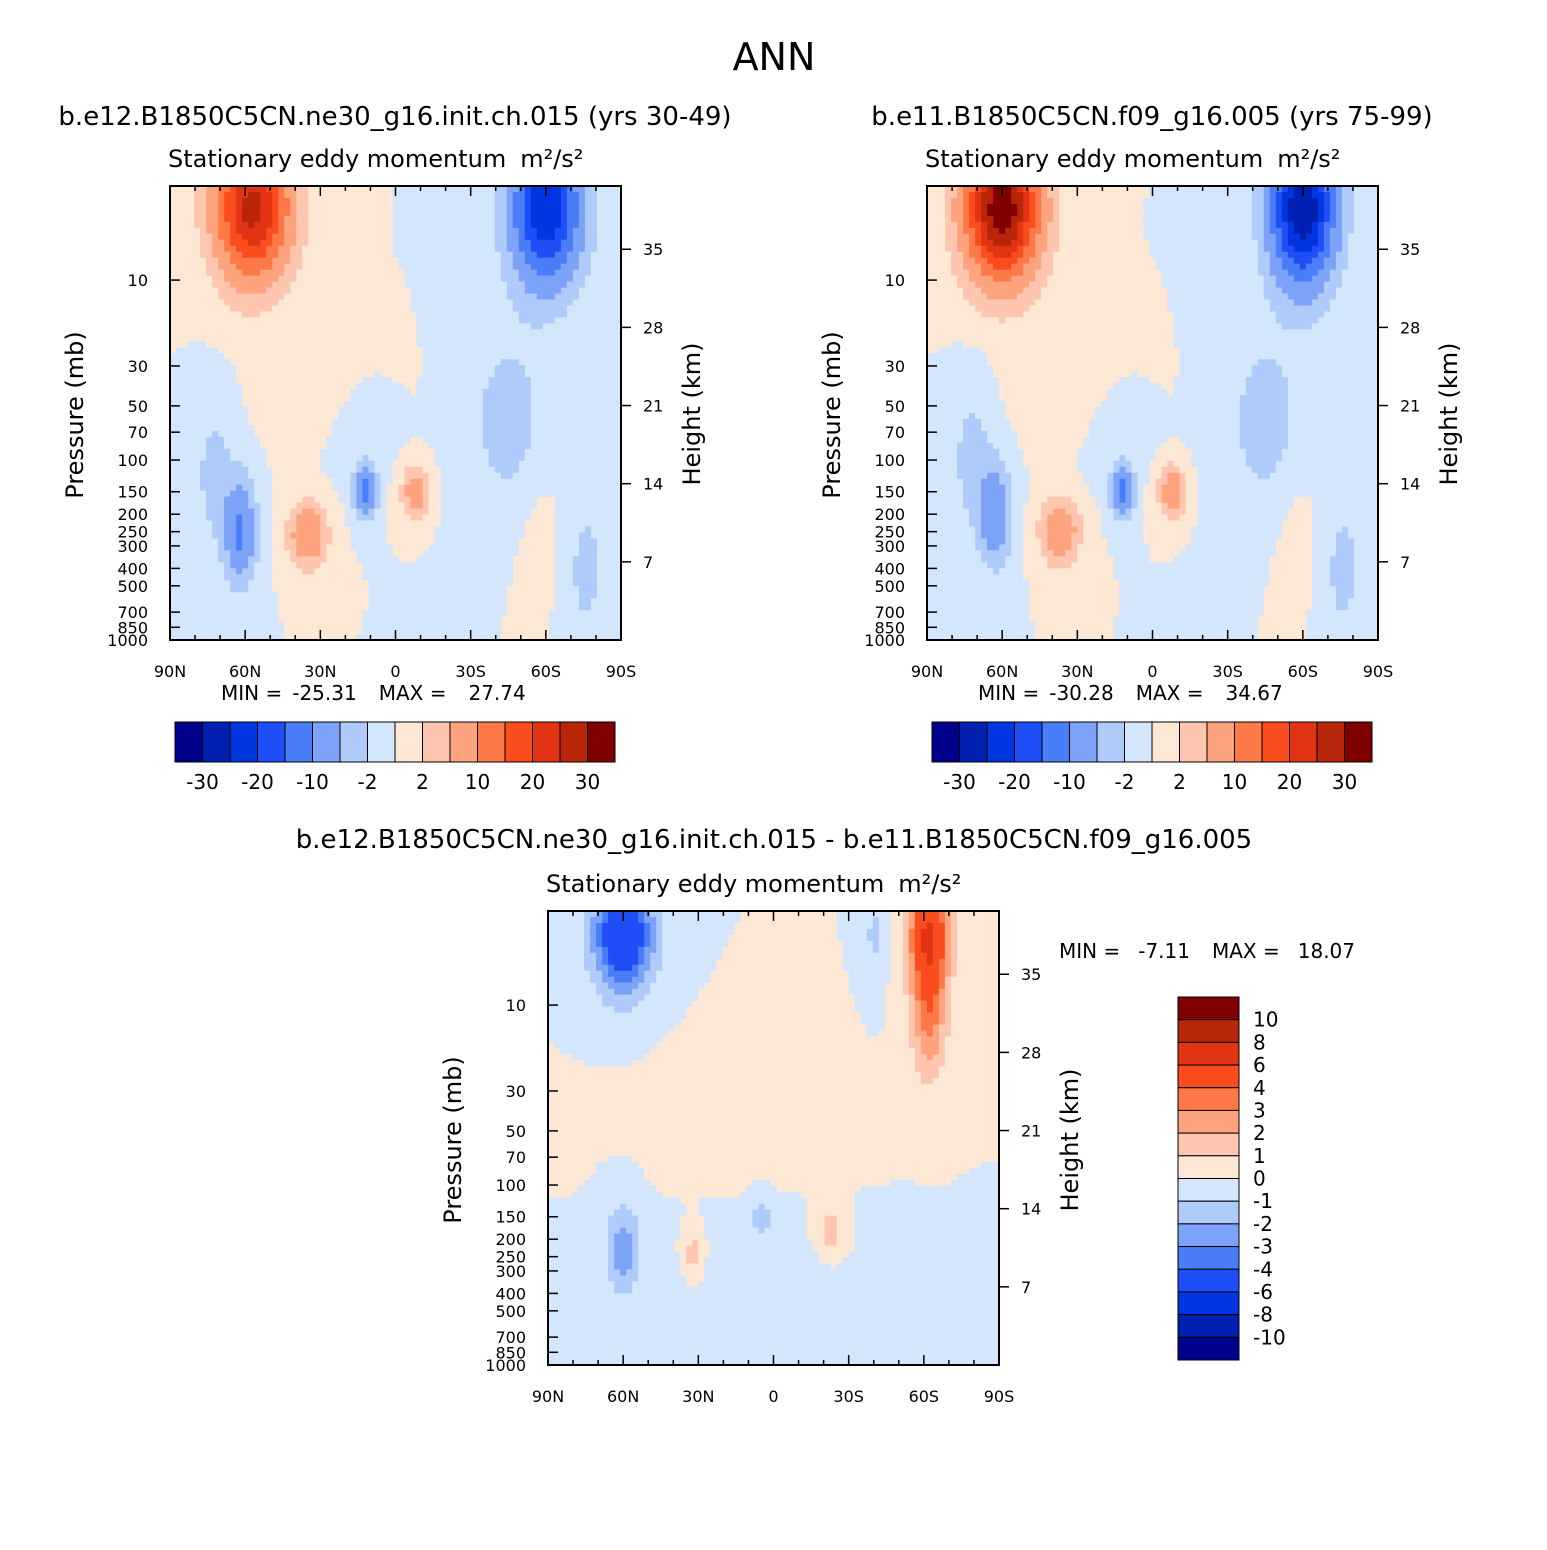 The image size is (1547, 1550). I want to click on y-axis-label-right: Height (km), so click(692, 414).